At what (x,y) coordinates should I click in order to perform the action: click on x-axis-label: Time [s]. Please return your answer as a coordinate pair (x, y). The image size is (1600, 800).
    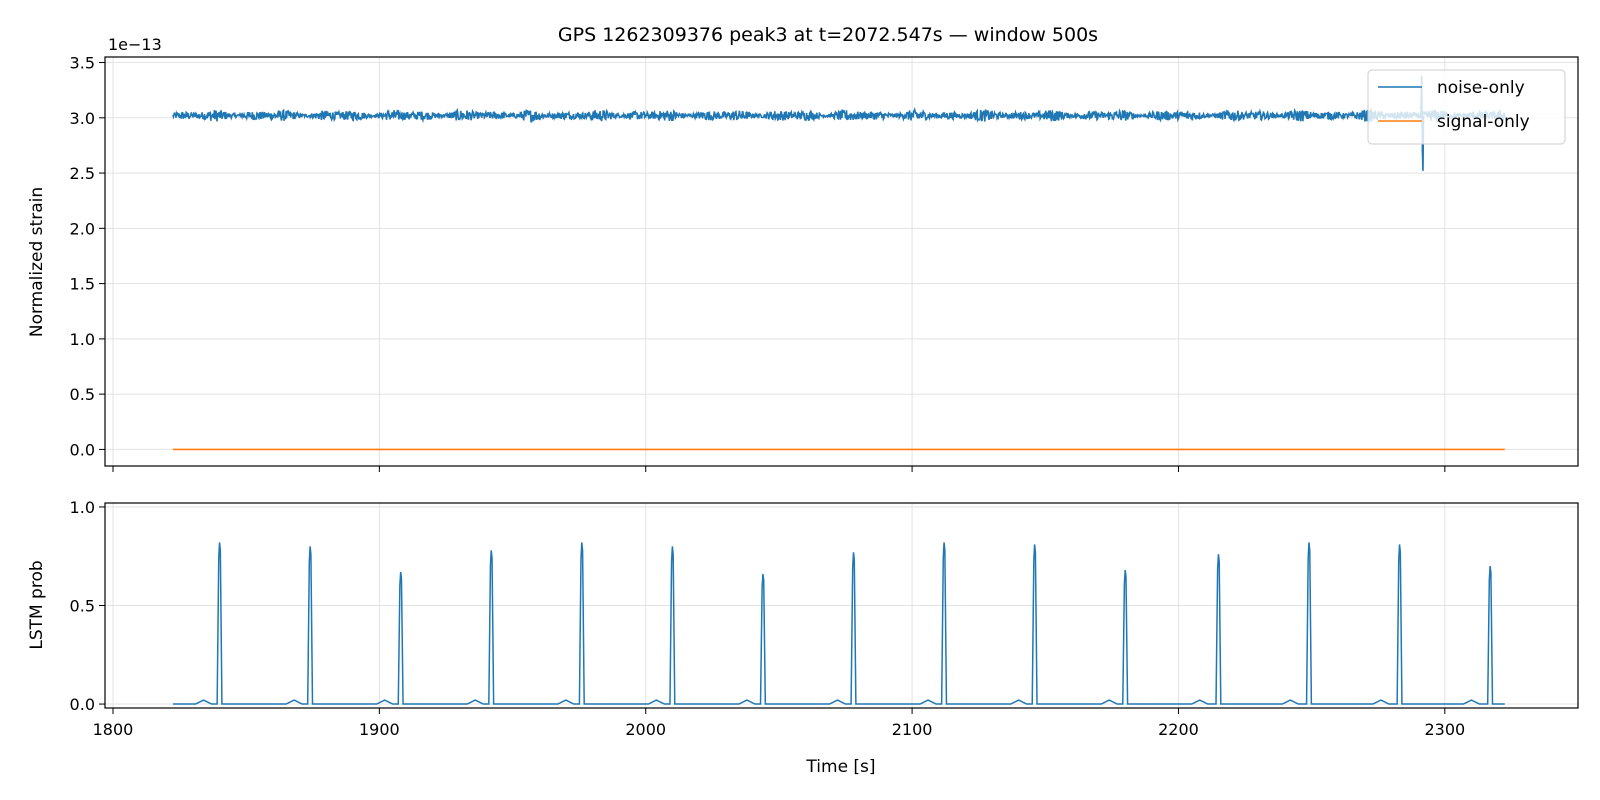
    Looking at the image, I should click on (840, 767).